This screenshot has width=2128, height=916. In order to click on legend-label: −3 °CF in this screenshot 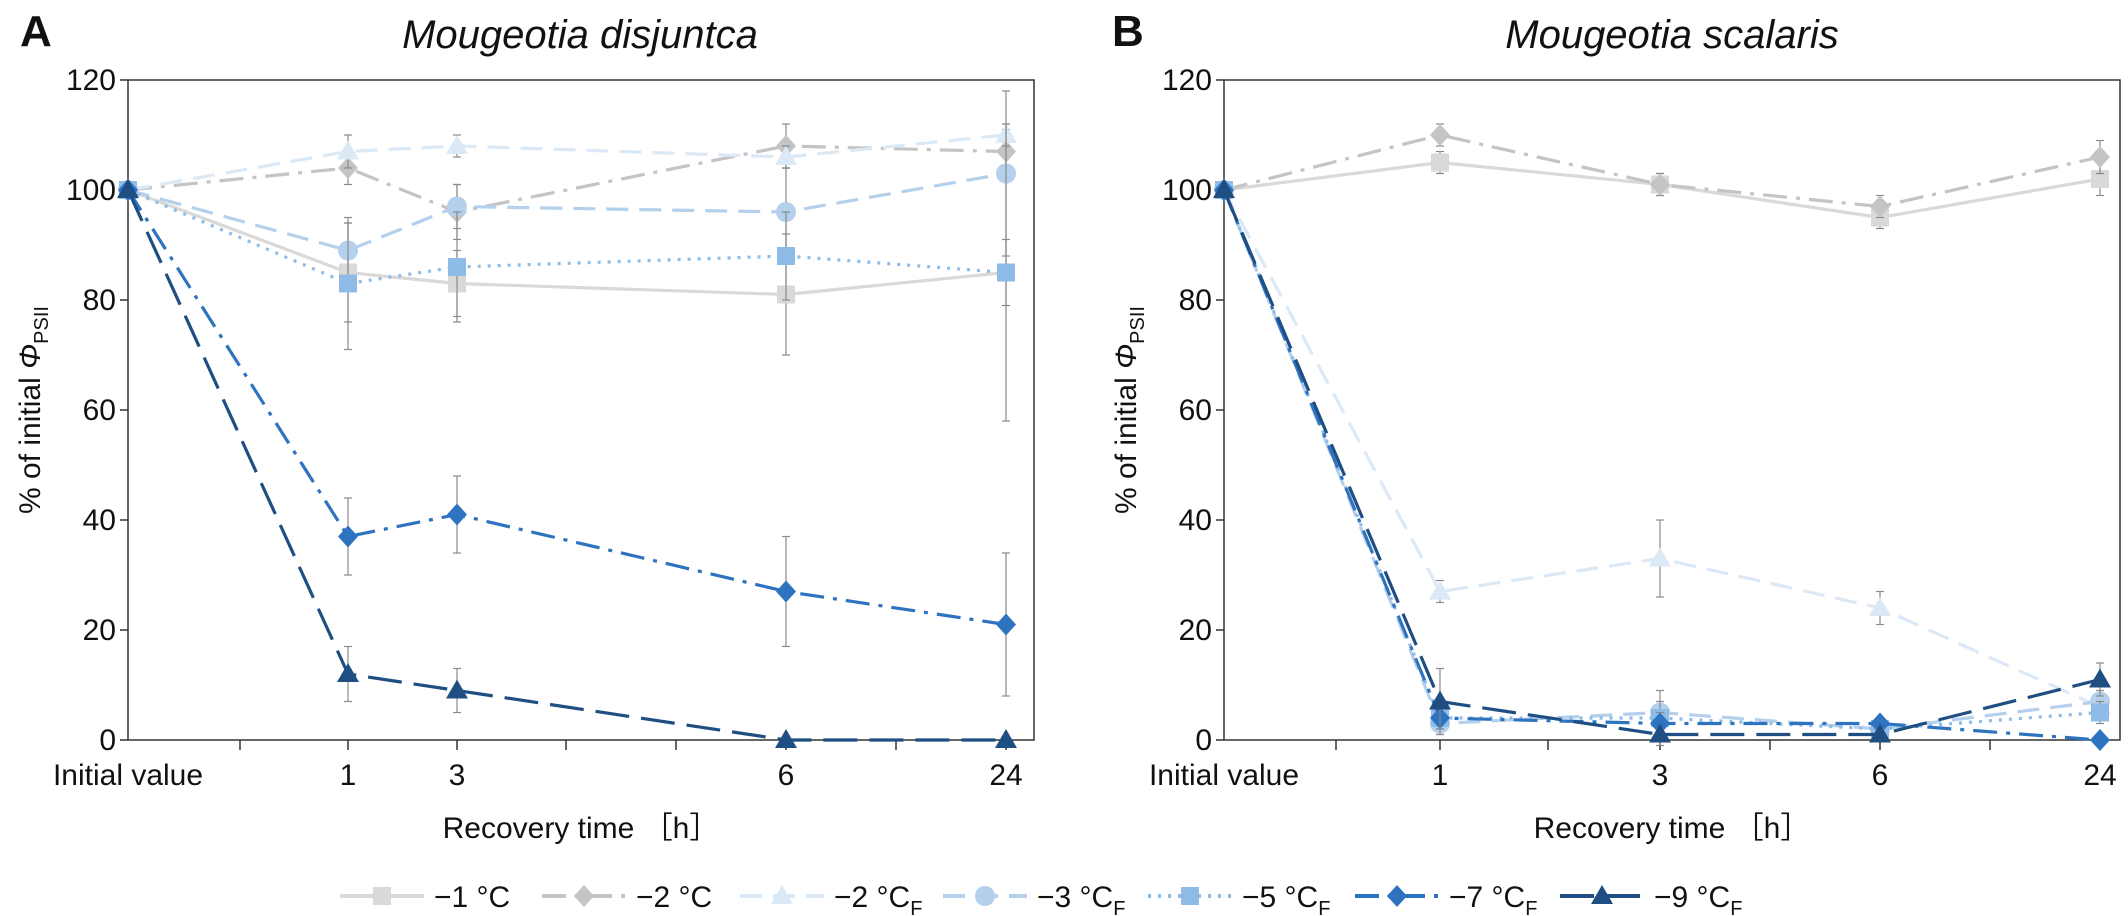, I will do `click(1081, 898)`.